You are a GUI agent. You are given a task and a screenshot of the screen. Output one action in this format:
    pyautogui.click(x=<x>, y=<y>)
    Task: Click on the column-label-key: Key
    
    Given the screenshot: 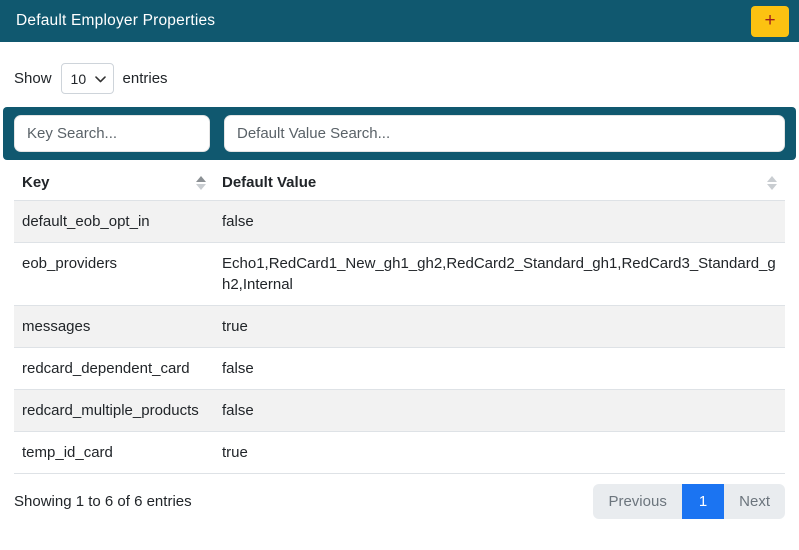 What is the action you would take?
    pyautogui.click(x=36, y=182)
    